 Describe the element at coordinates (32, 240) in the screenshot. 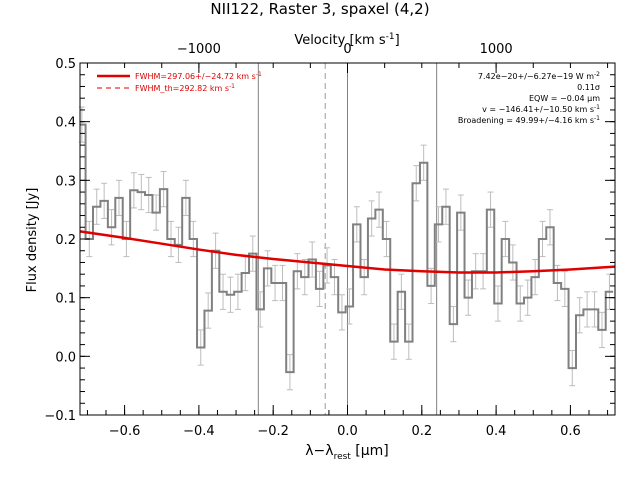

I see `y-axis-label: Flux density [Jy]` at that location.